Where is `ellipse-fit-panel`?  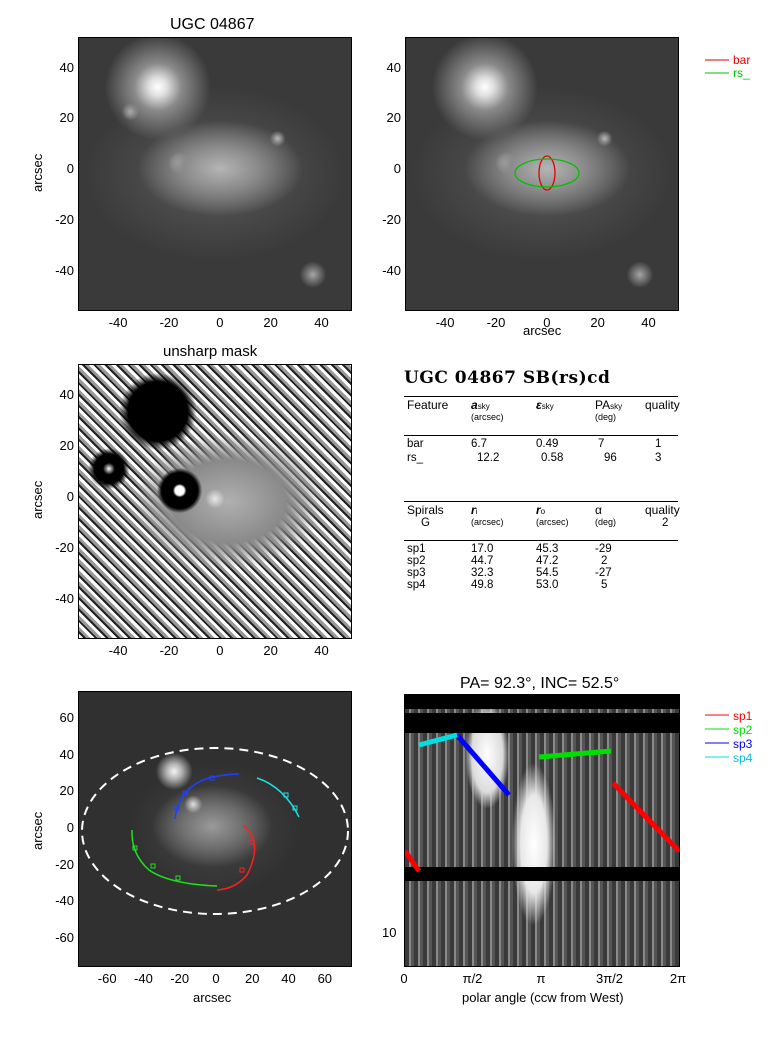
ellipse-fit-panel is located at coordinates (542, 174).